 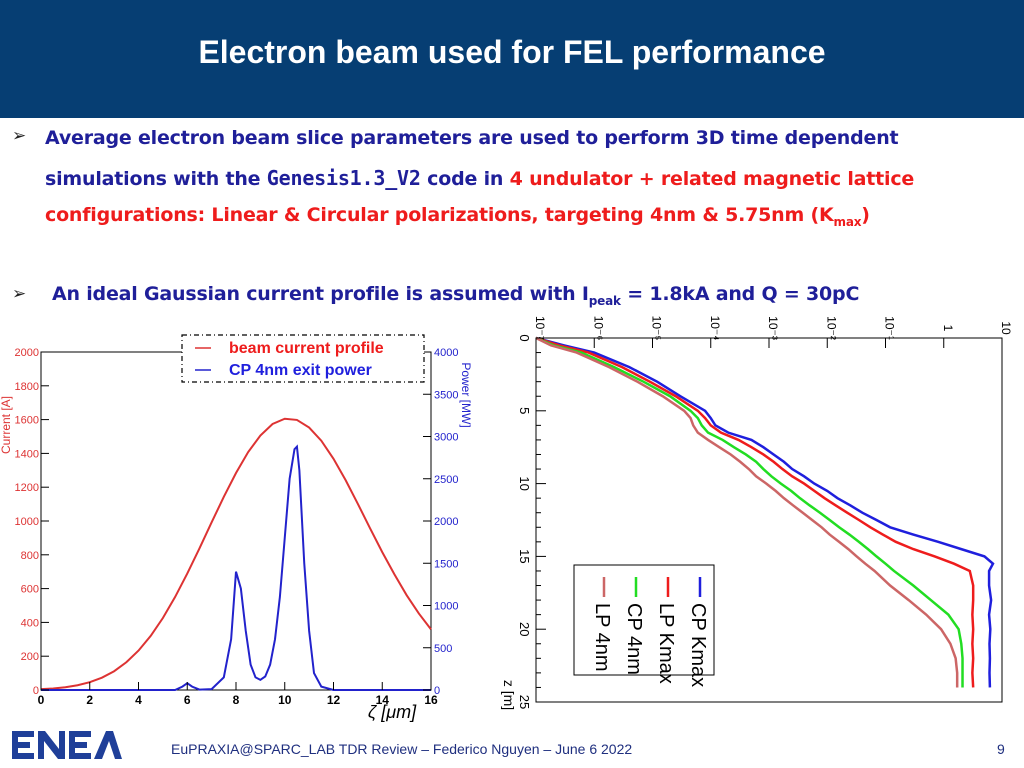 I want to click on y-tick-label: 1400, so click(x=27, y=454).